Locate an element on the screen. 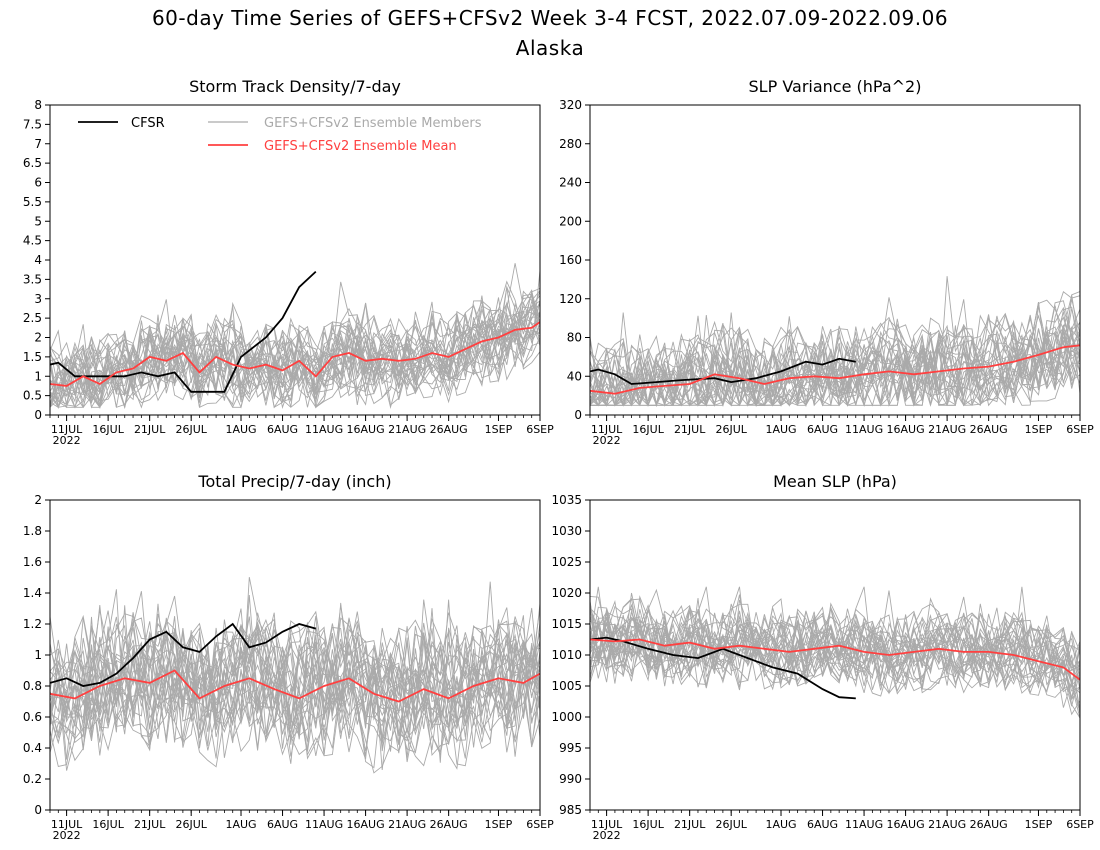  y-tick-label: 1.8 is located at coordinates (32, 531).